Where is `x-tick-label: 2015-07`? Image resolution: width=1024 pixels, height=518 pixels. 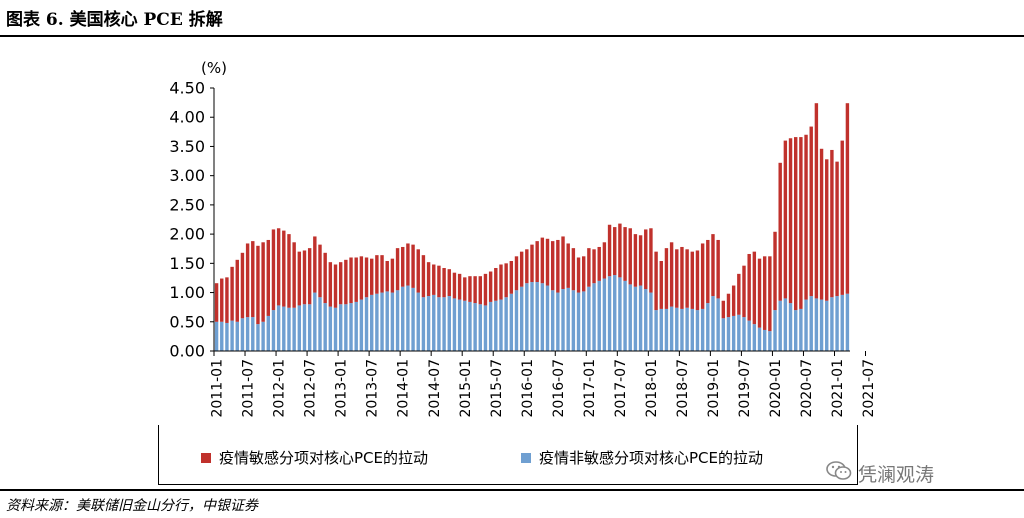 x-tick-label: 2015-07 is located at coordinates (497, 388).